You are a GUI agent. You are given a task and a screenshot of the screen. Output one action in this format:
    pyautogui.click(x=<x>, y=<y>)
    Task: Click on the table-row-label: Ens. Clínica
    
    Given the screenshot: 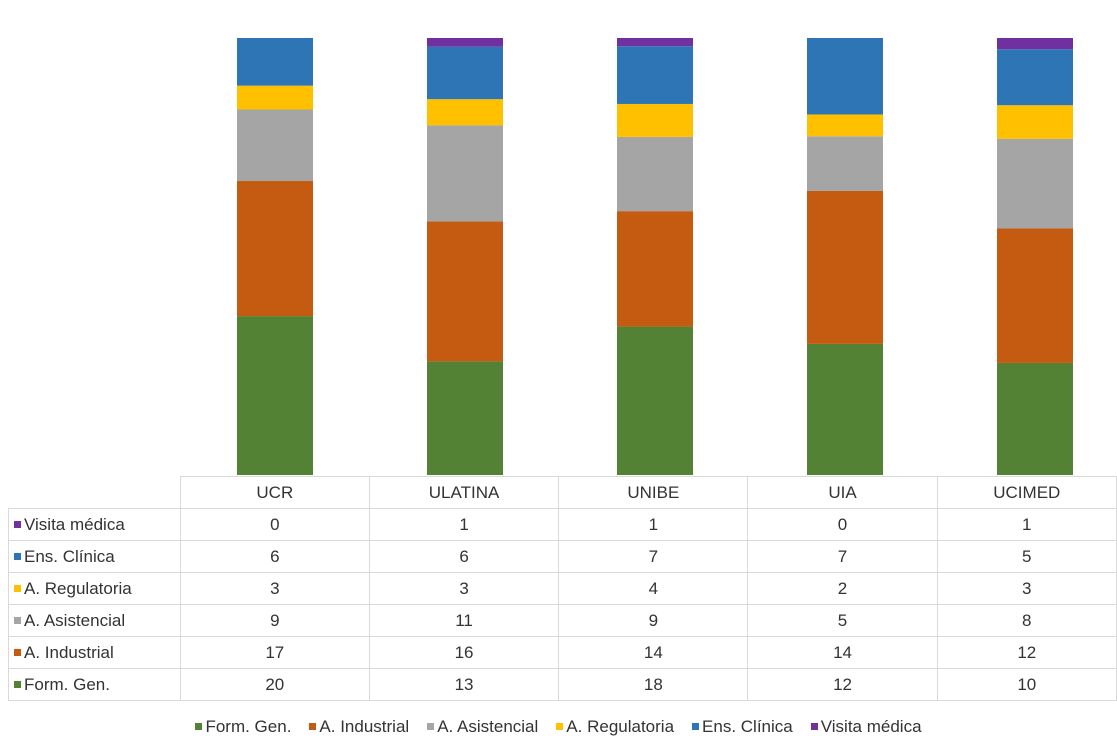 What is the action you would take?
    pyautogui.click(x=94, y=556)
    